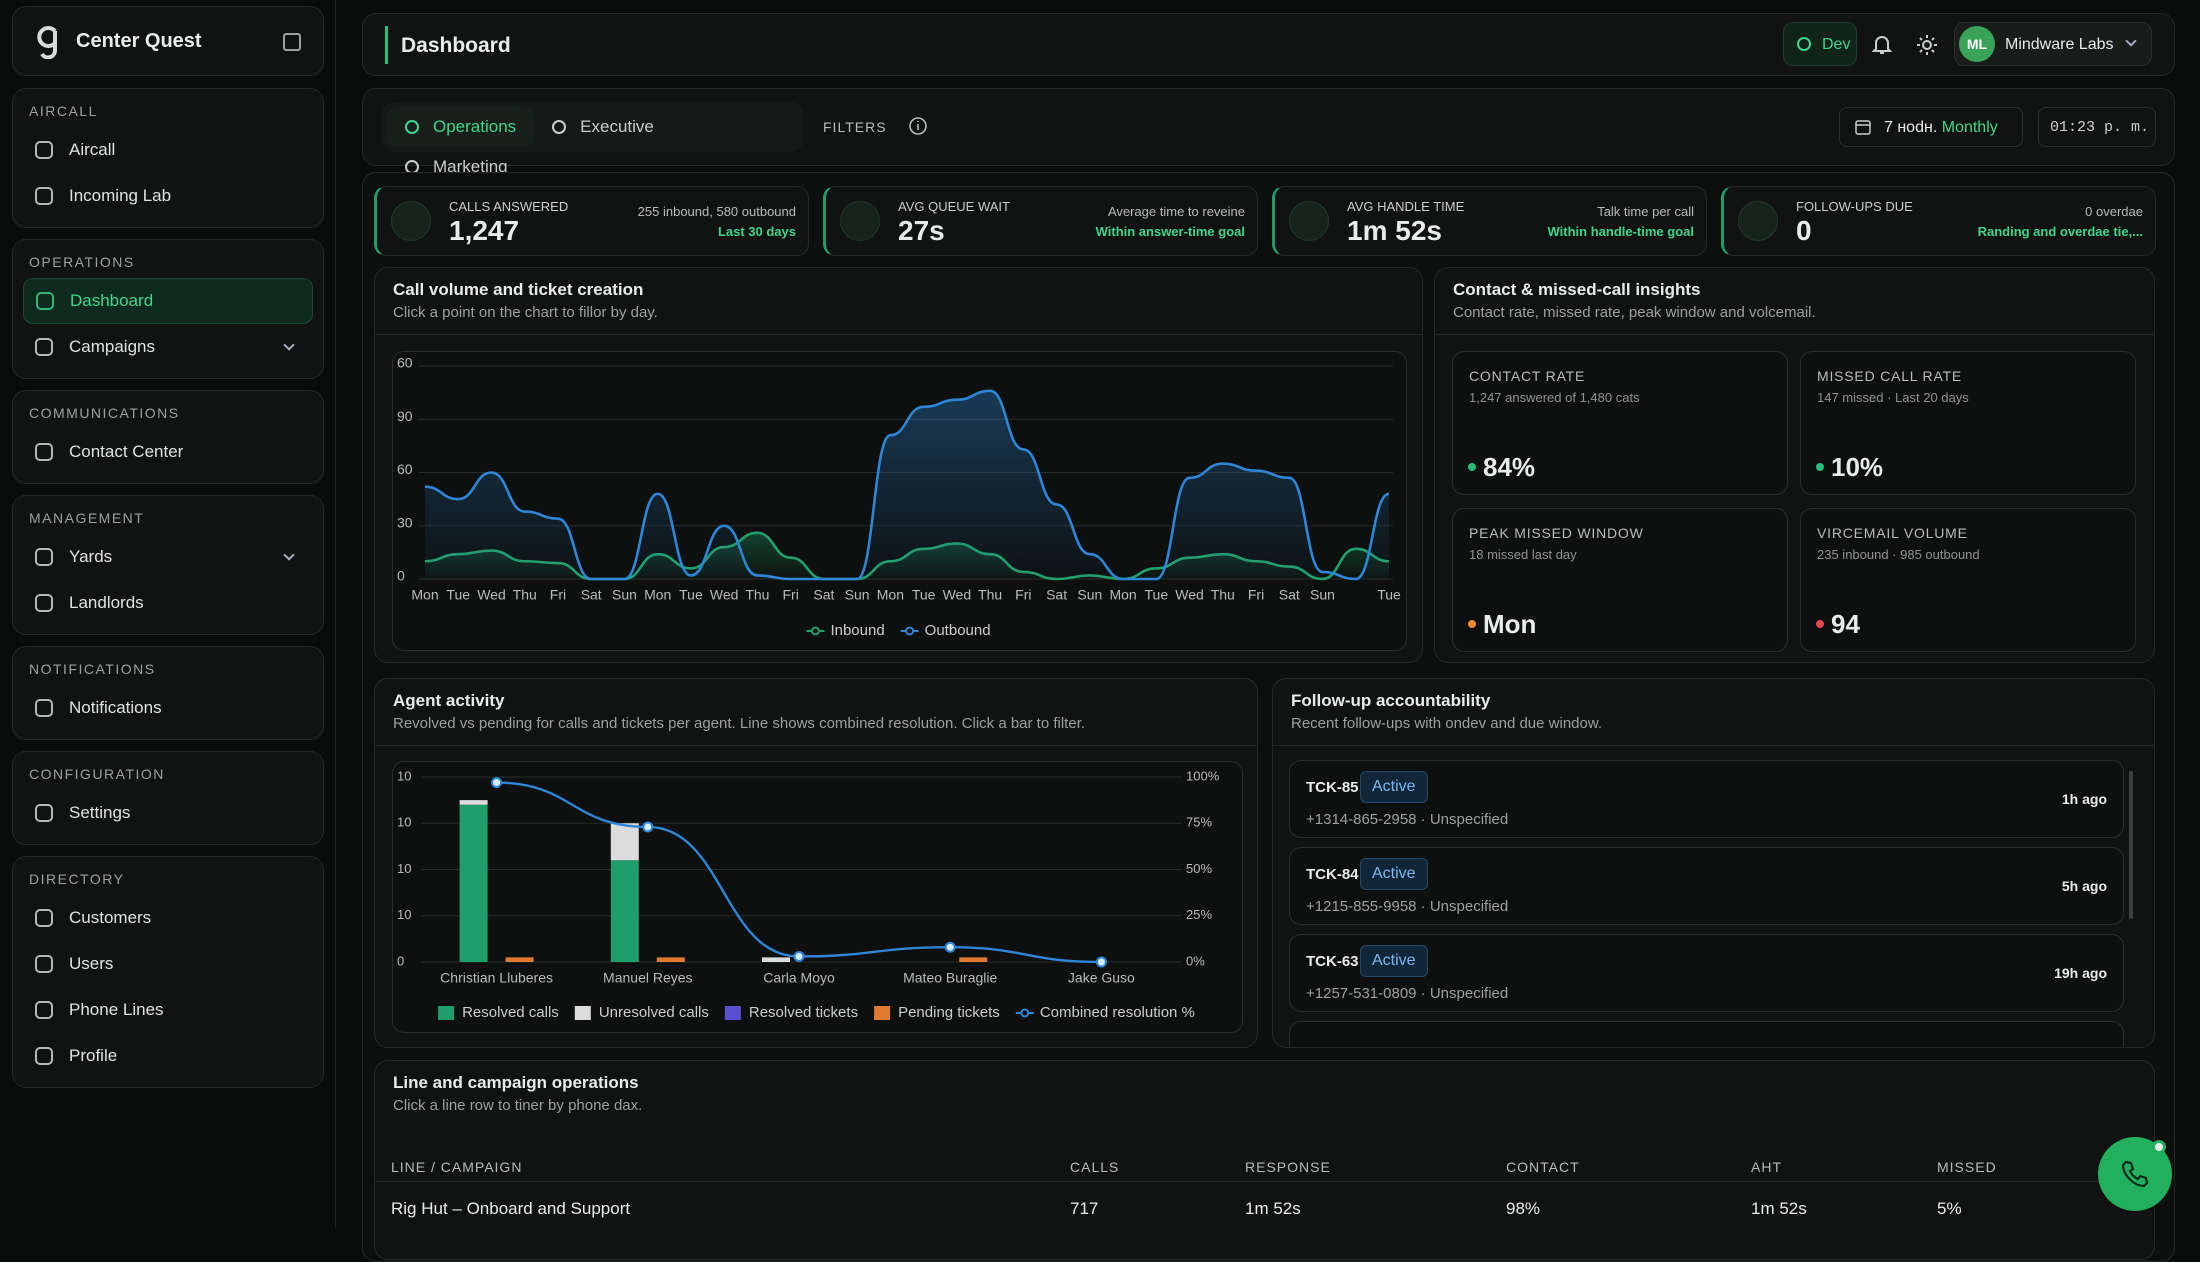 This screenshot has width=2200, height=1262. I want to click on date-period: Monthly, so click(1969, 127).